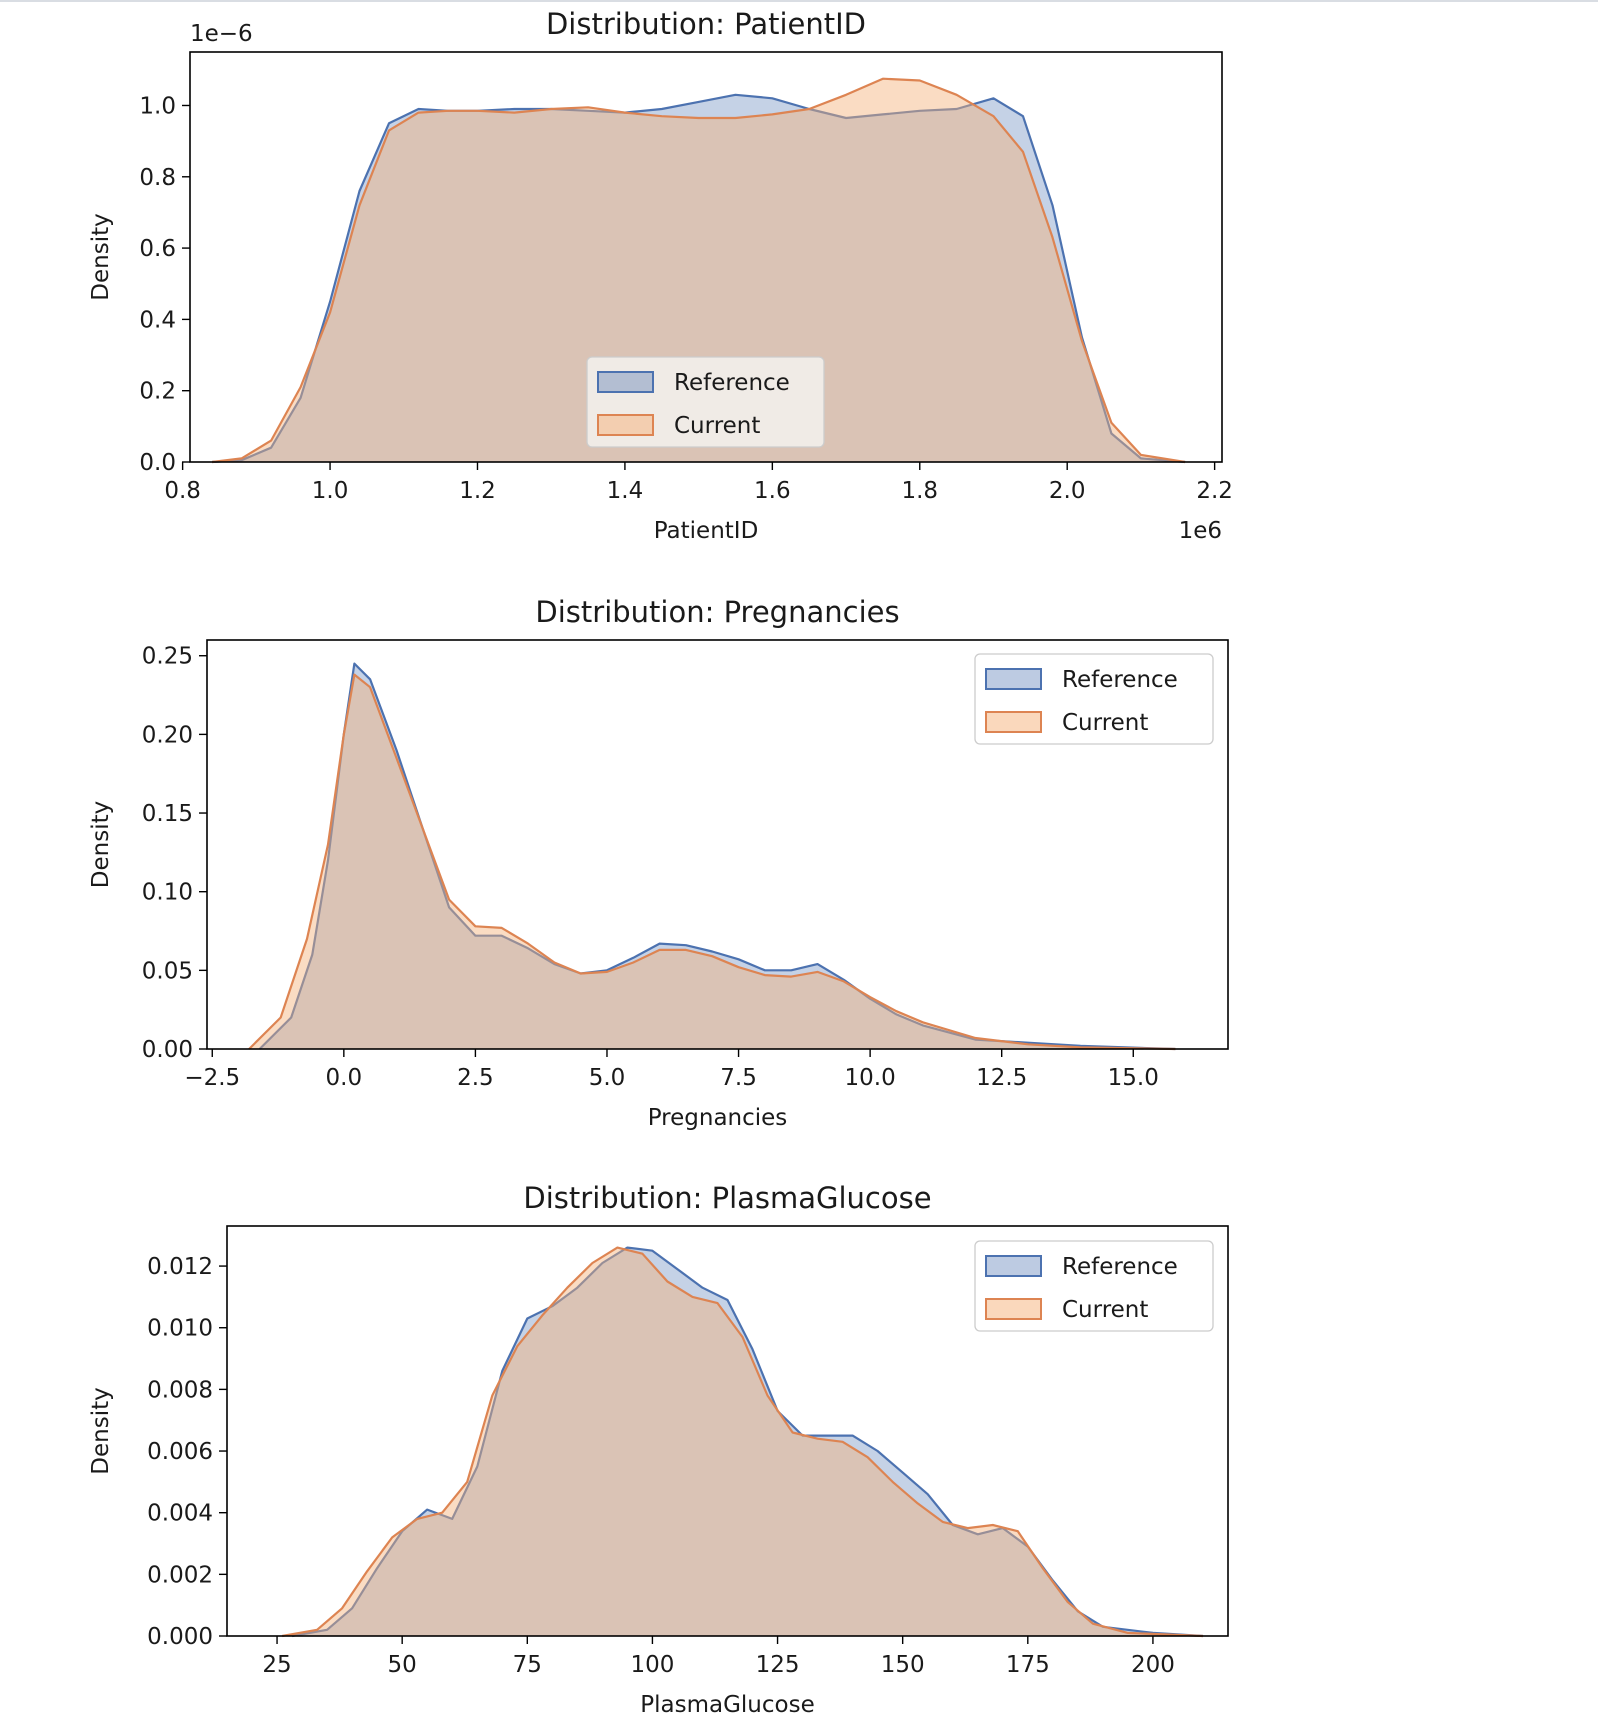 The width and height of the screenshot is (1598, 1721). What do you see at coordinates (738, 1078) in the screenshot?
I see `x-tick-label: 7.5` at bounding box center [738, 1078].